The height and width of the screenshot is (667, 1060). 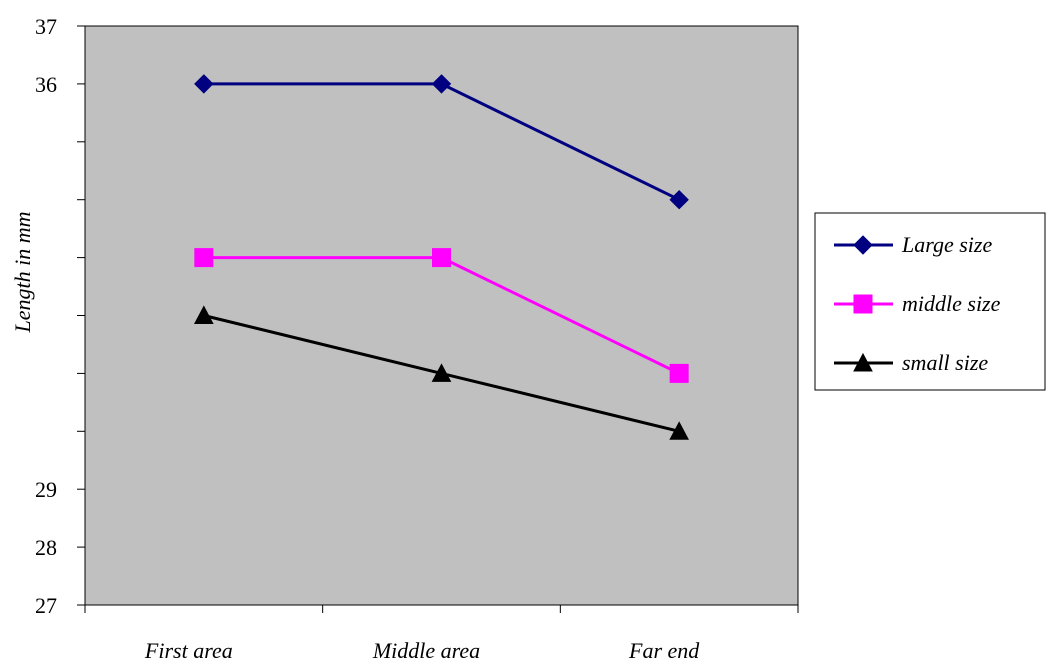 I want to click on y-tick-label: 36, so click(x=46, y=84).